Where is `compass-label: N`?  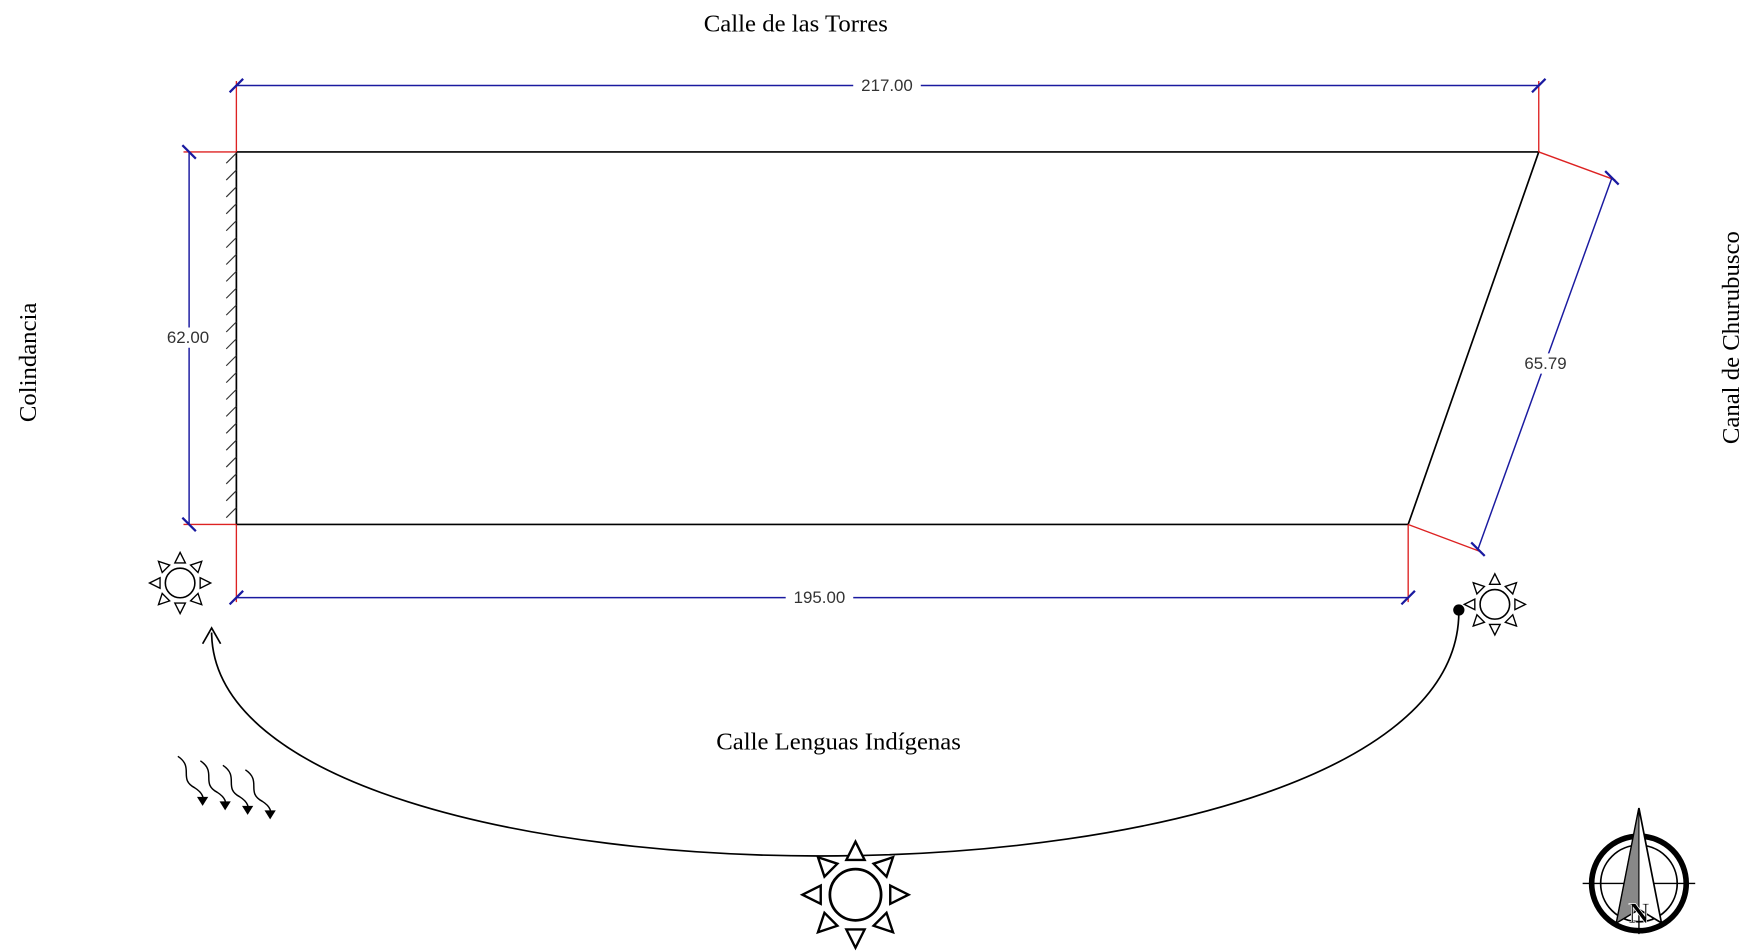 compass-label: N is located at coordinates (1638, 914).